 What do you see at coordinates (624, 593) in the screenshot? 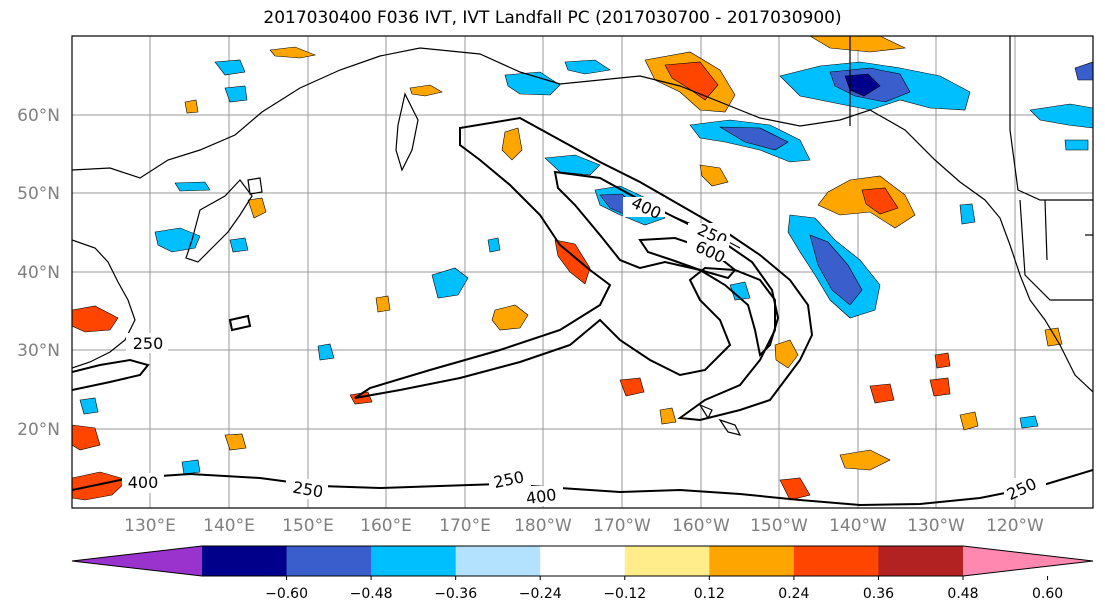
I see `colorbar-tick-label: −0.12` at bounding box center [624, 593].